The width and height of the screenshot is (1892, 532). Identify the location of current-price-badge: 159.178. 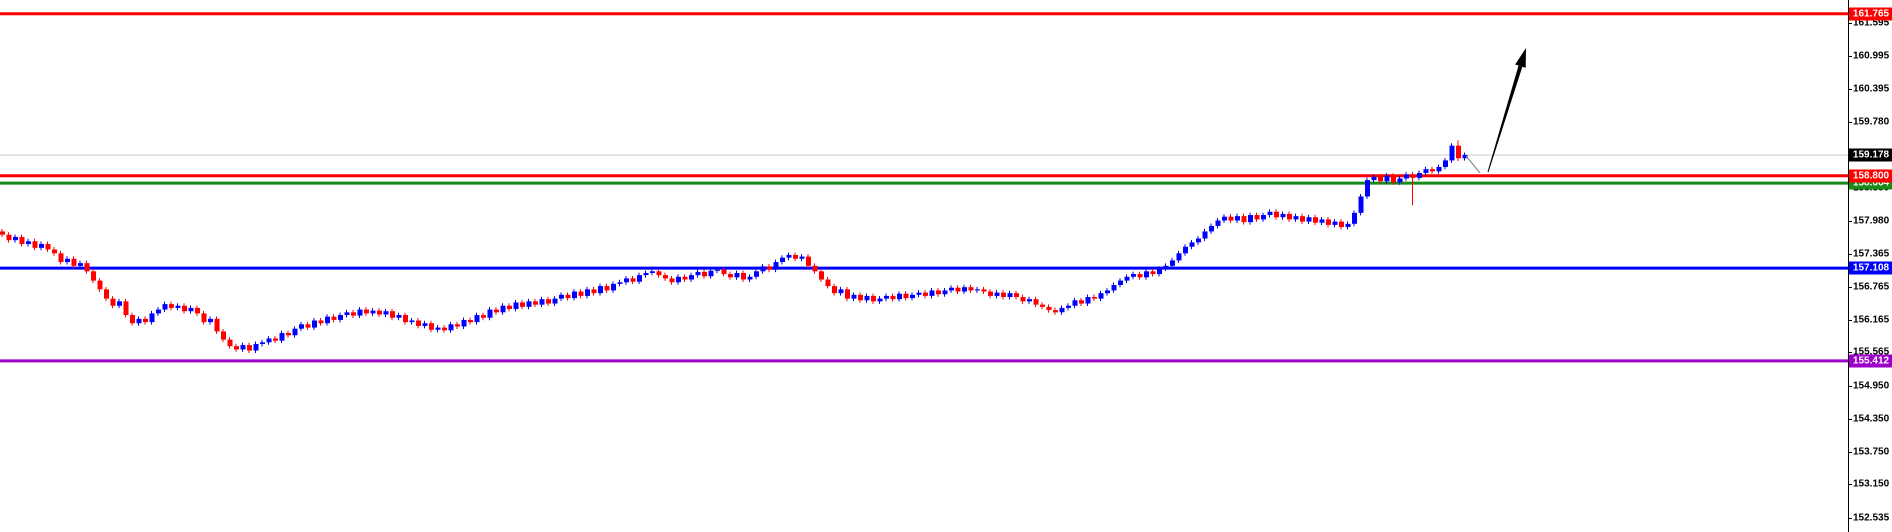
(1870, 155).